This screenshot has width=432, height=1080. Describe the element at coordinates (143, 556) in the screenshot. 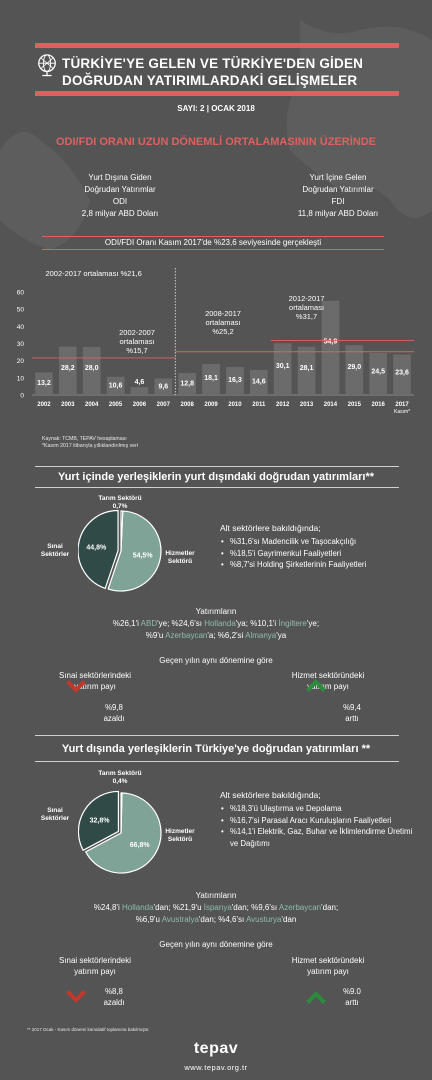

I see `pie-slice-label: 54,5%` at that location.